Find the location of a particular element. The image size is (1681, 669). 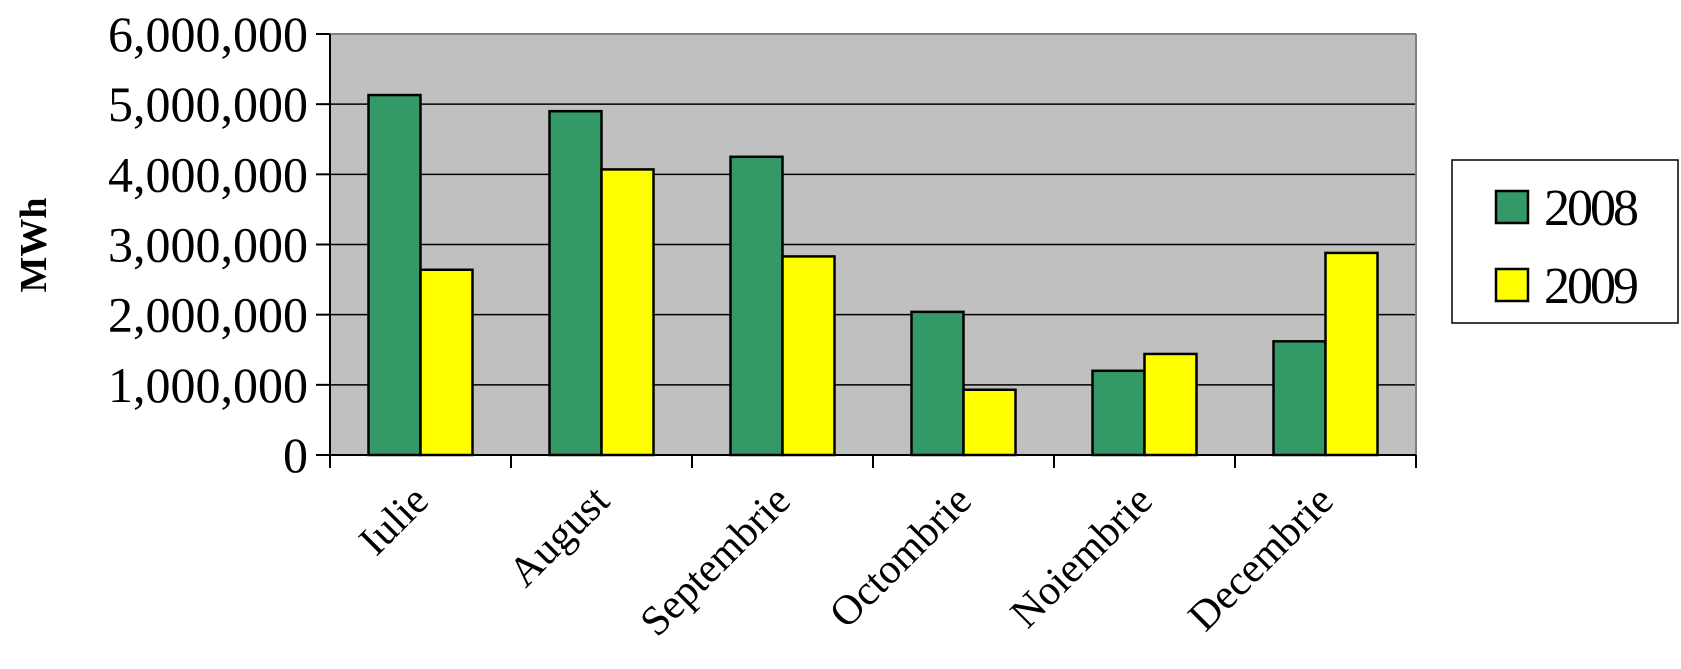

y-tick-label: 5,000,000 is located at coordinates (208, 104).